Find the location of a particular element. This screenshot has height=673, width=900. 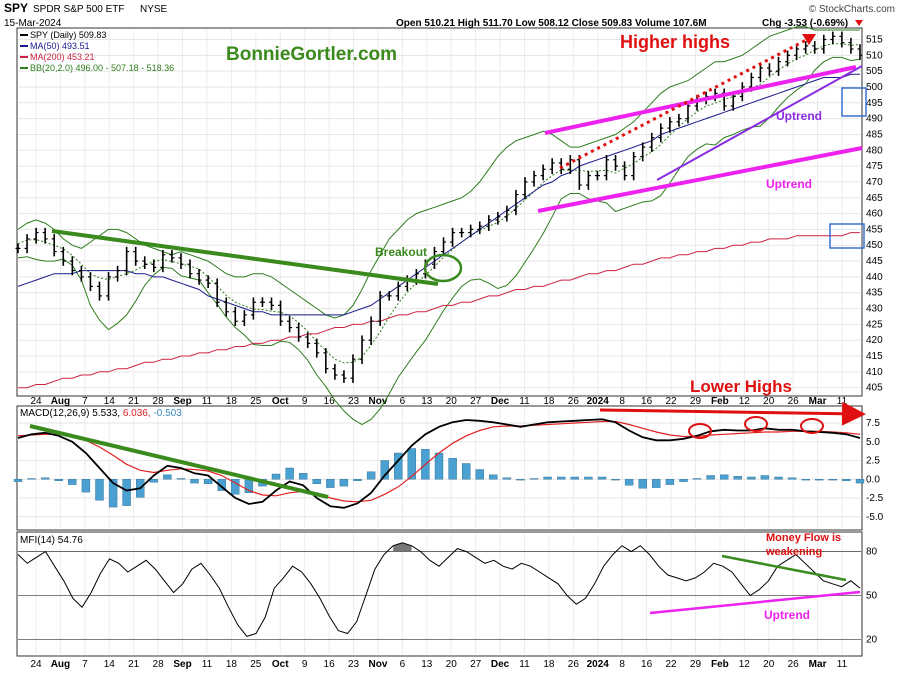

y-tick-label-price: 445 is located at coordinates (874, 261).